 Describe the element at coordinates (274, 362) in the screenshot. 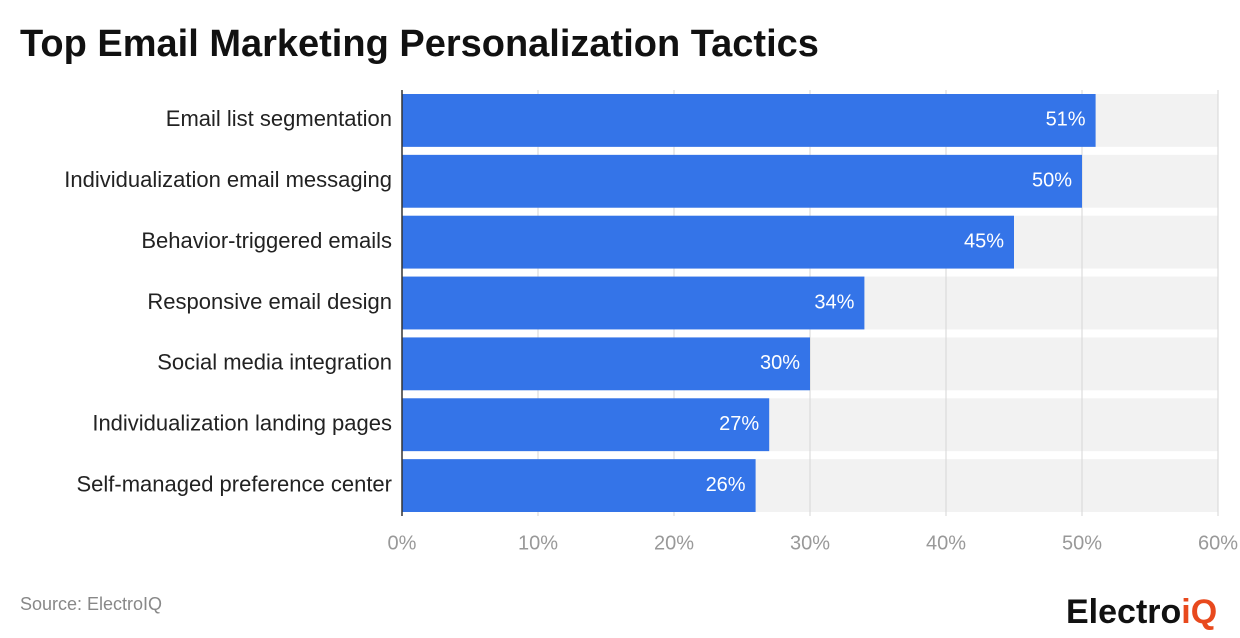

I see `y-tick-label: Social media integration` at that location.